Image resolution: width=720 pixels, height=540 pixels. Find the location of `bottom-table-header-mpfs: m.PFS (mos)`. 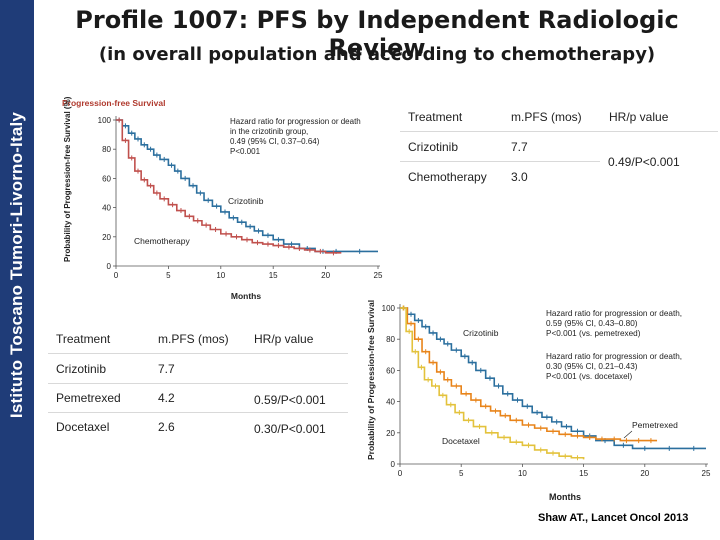

bottom-table-header-mpfs: m.PFS (mos) is located at coordinates (193, 339).